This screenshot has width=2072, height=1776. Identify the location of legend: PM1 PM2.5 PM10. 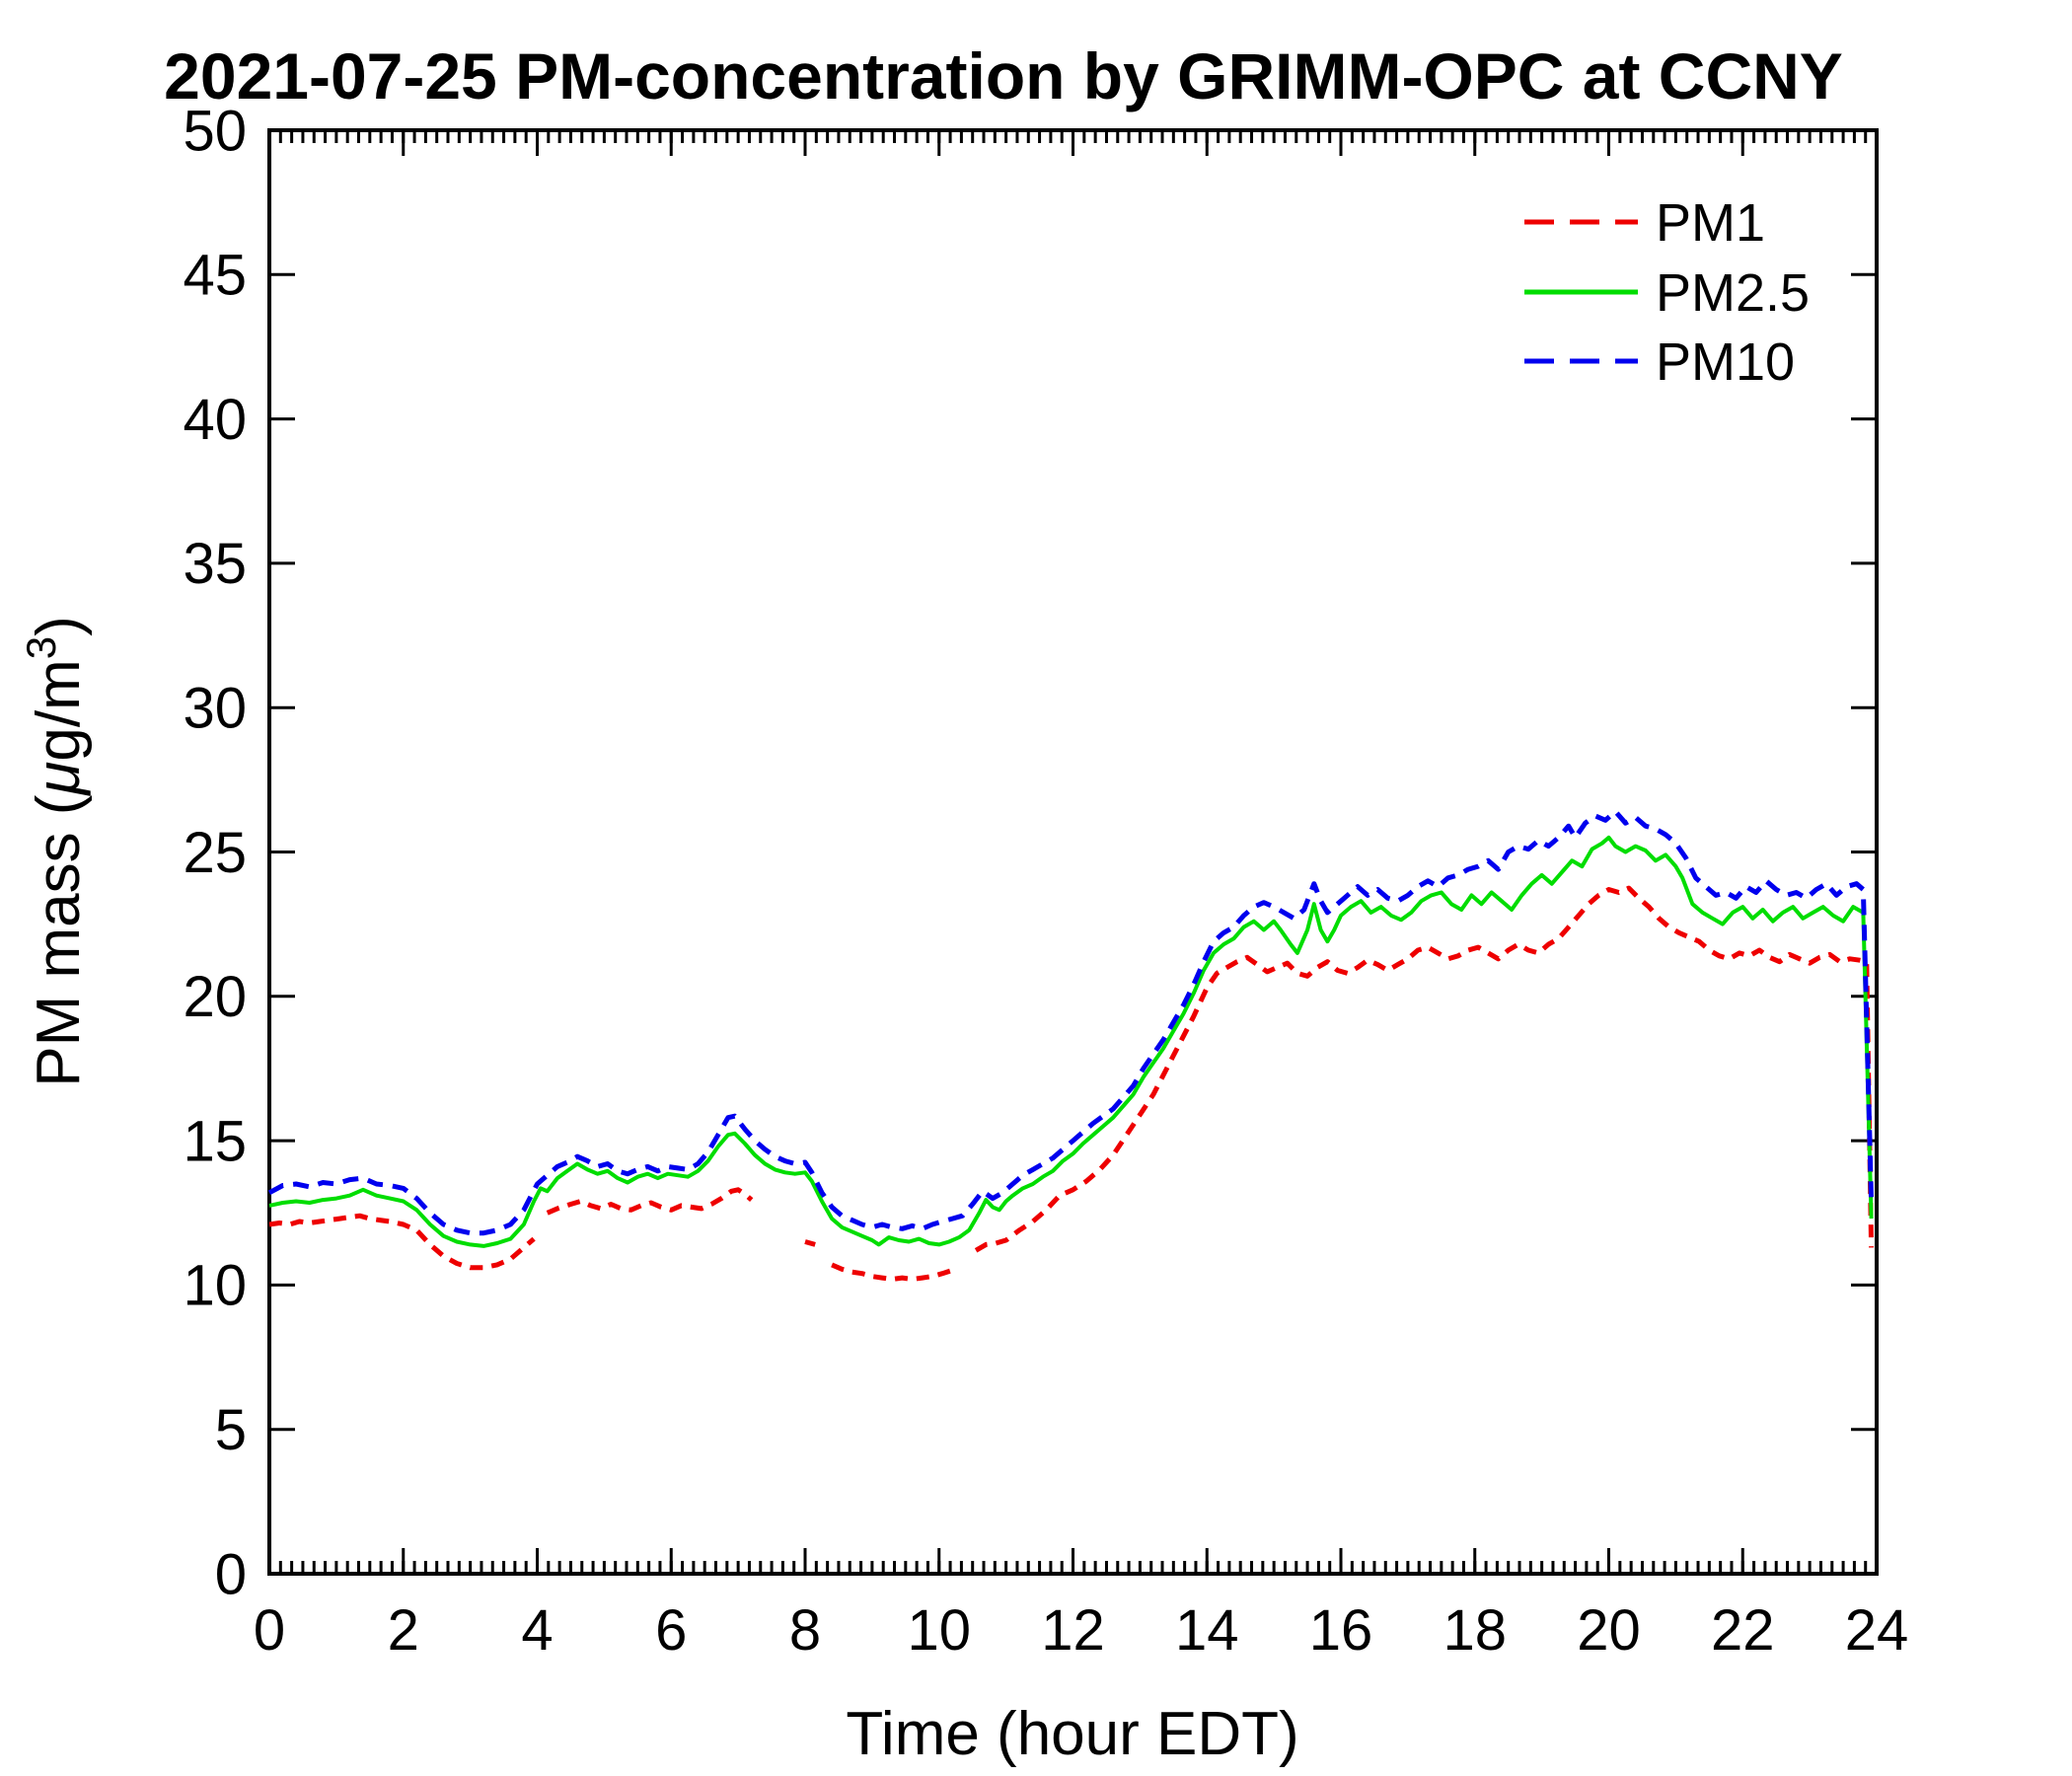
(1667, 292).